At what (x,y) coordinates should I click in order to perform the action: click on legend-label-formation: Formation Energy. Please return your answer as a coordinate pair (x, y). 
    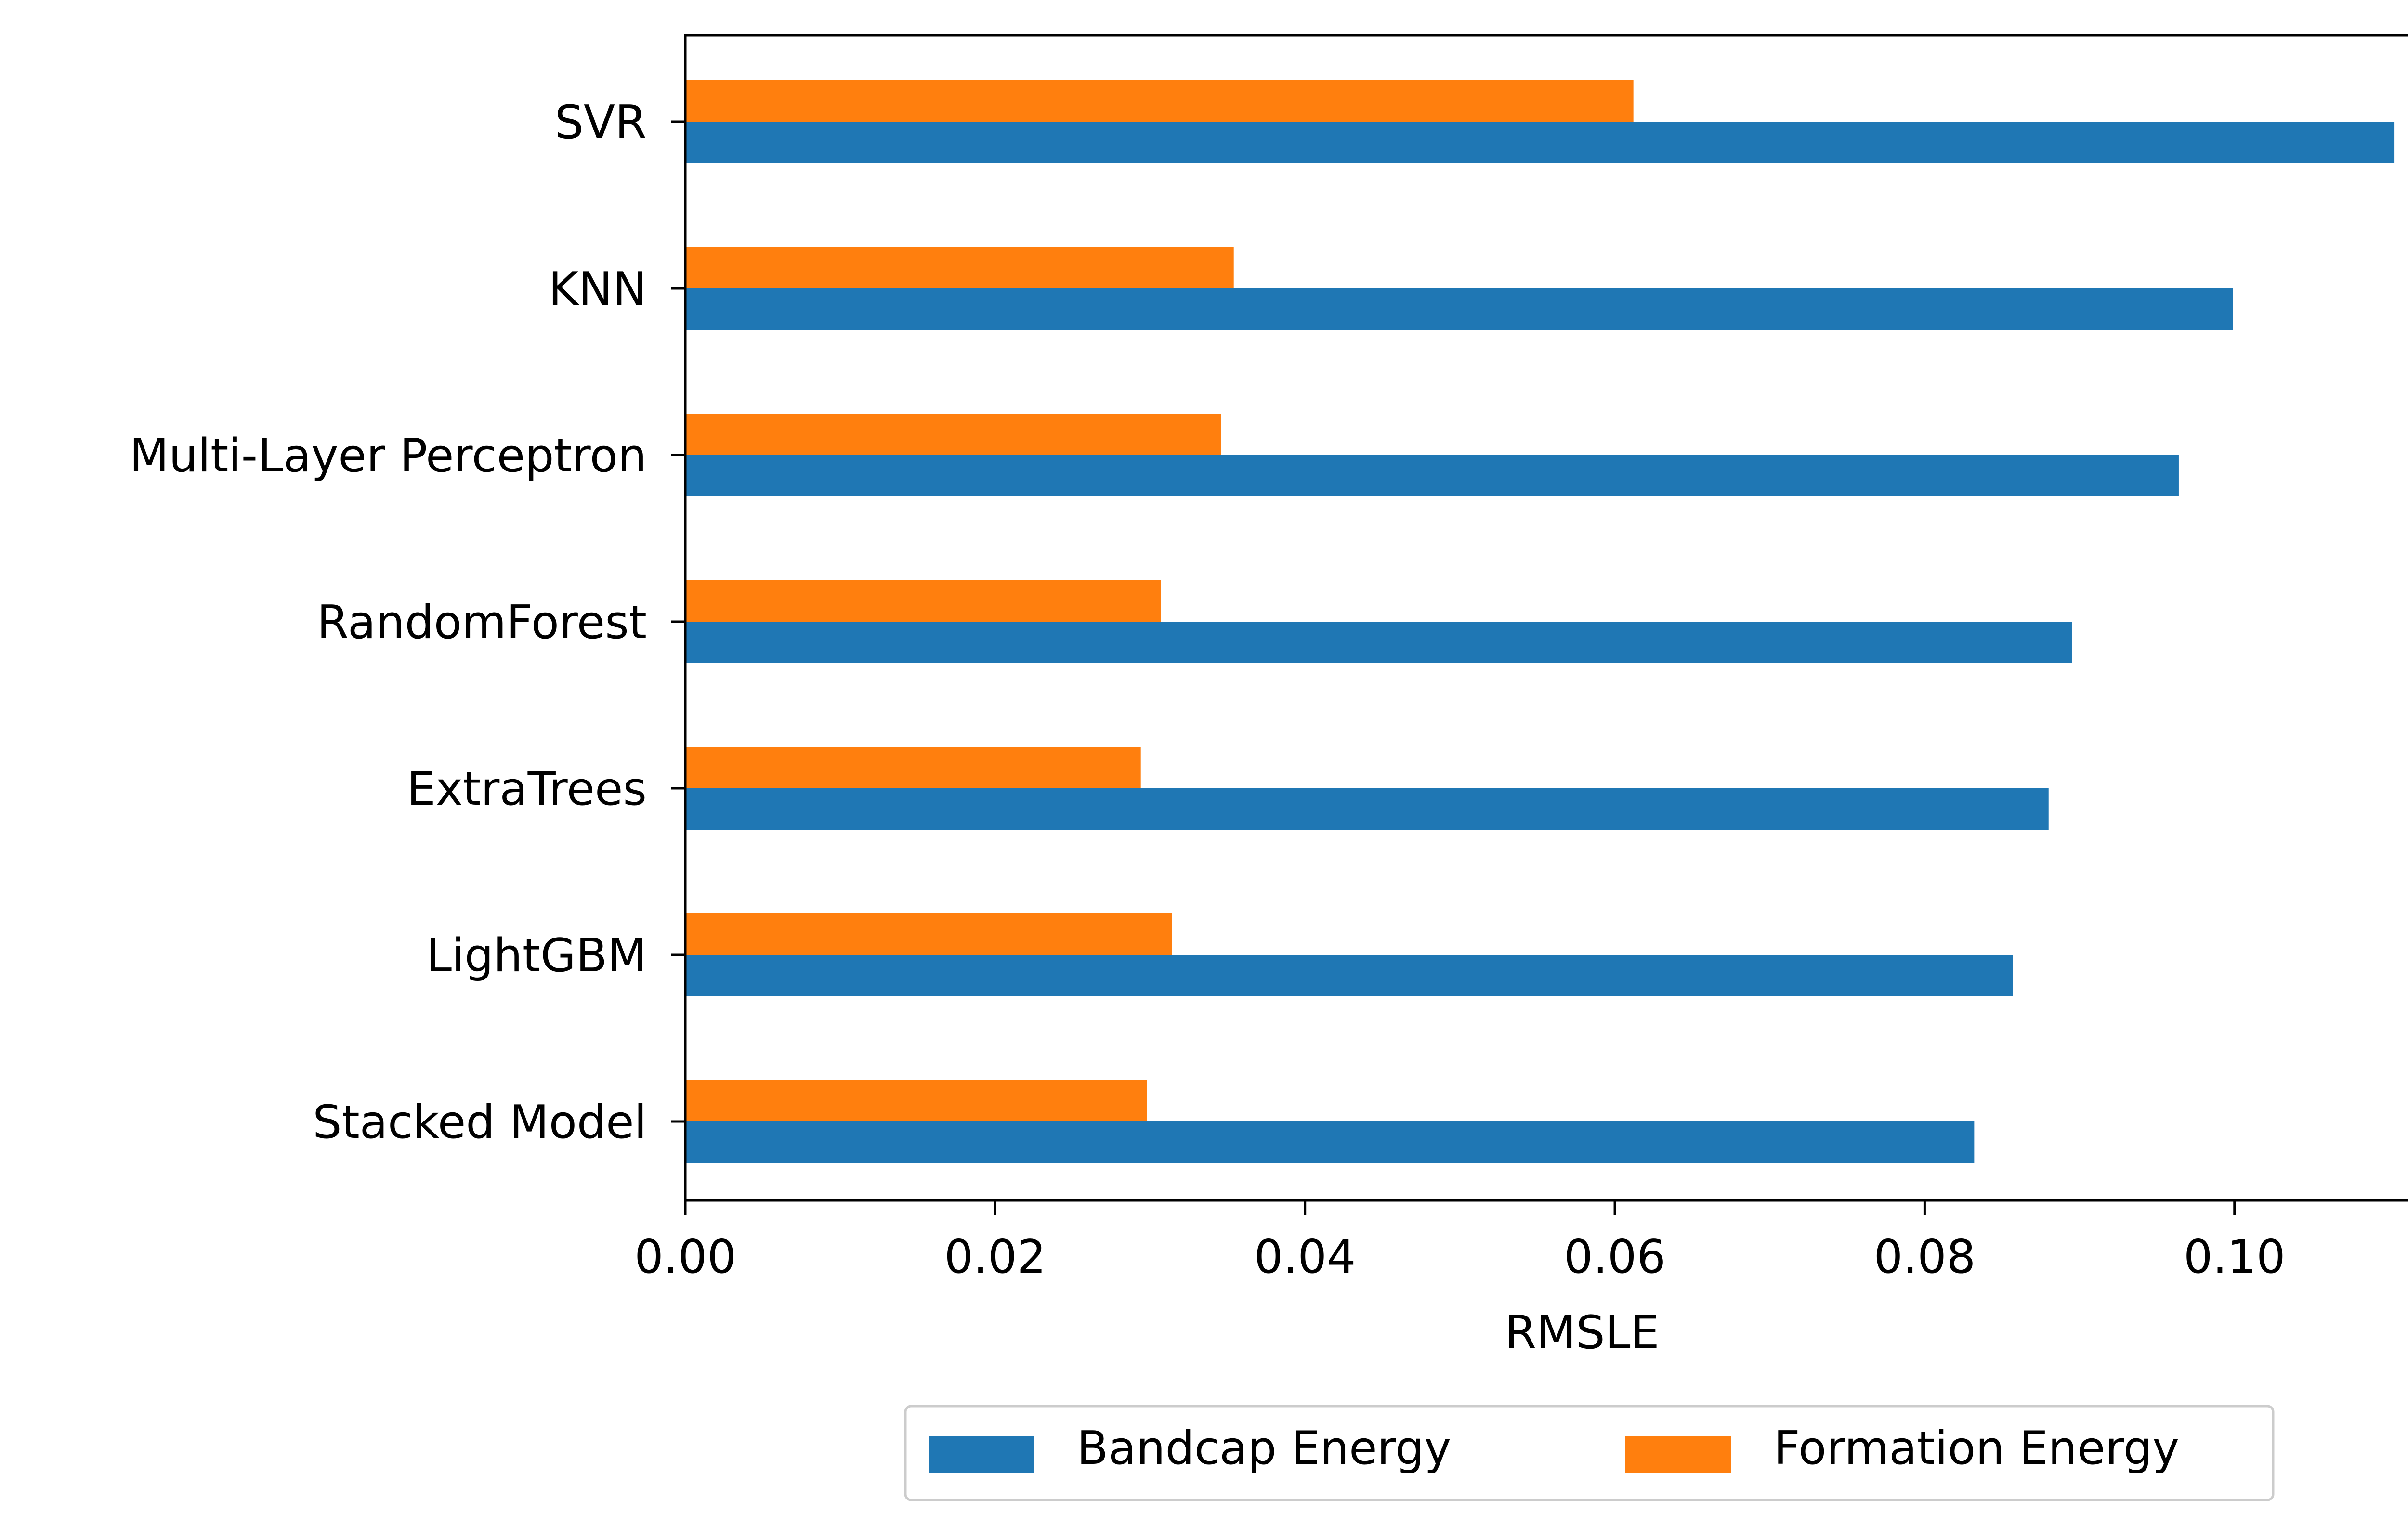
    Looking at the image, I should click on (1976, 1448).